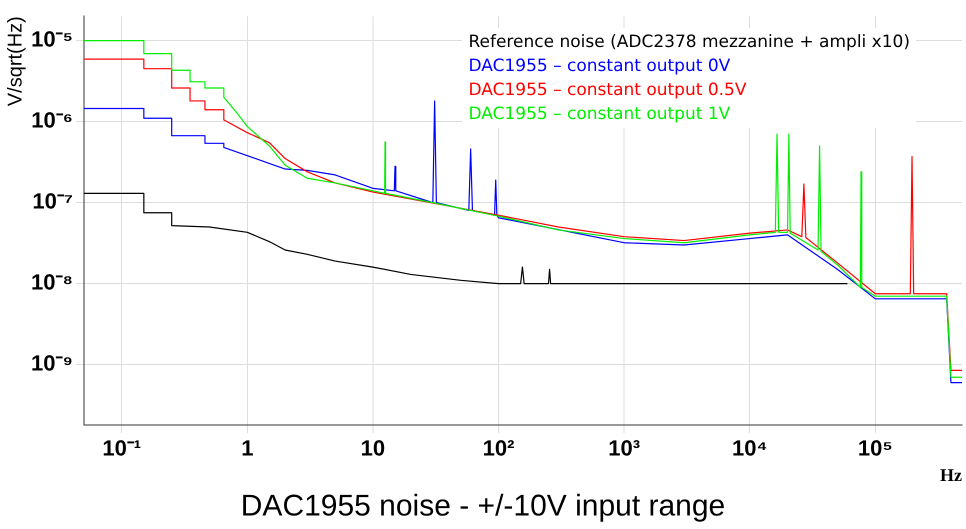  Describe the element at coordinates (951, 474) in the screenshot. I see `x-axis-title: Hz` at that location.